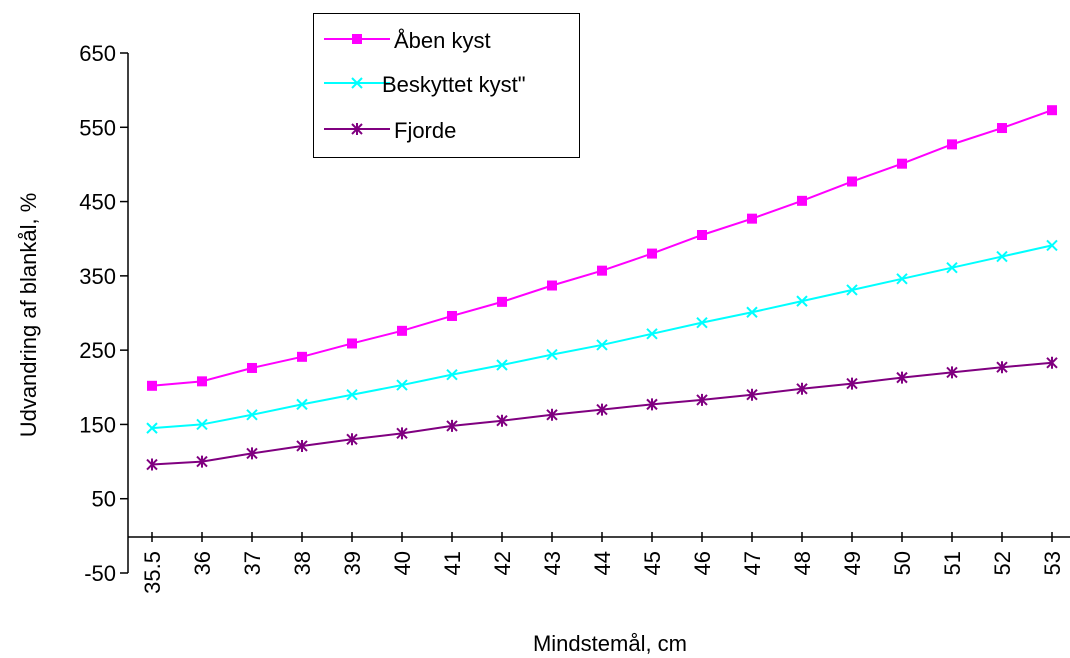 This screenshot has height=658, width=1070. I want to click on y-tick-label: 250, so click(97, 350).